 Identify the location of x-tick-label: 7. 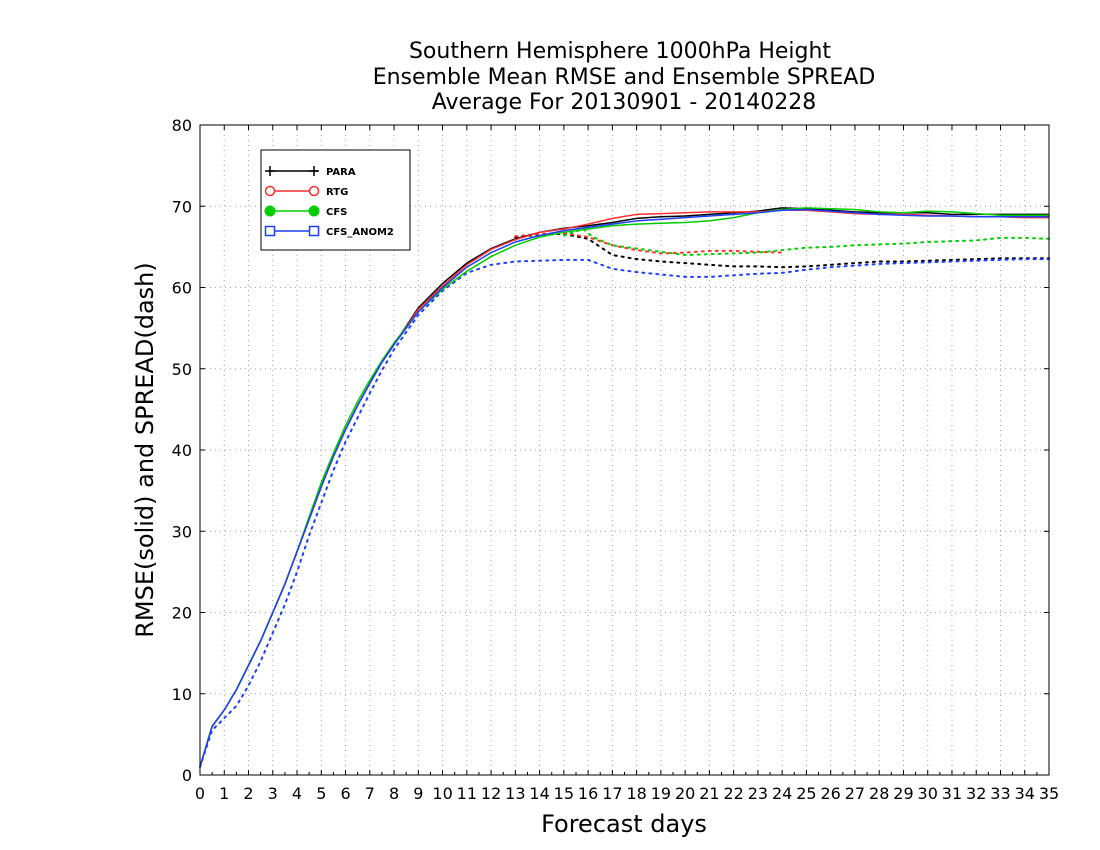
(370, 793).